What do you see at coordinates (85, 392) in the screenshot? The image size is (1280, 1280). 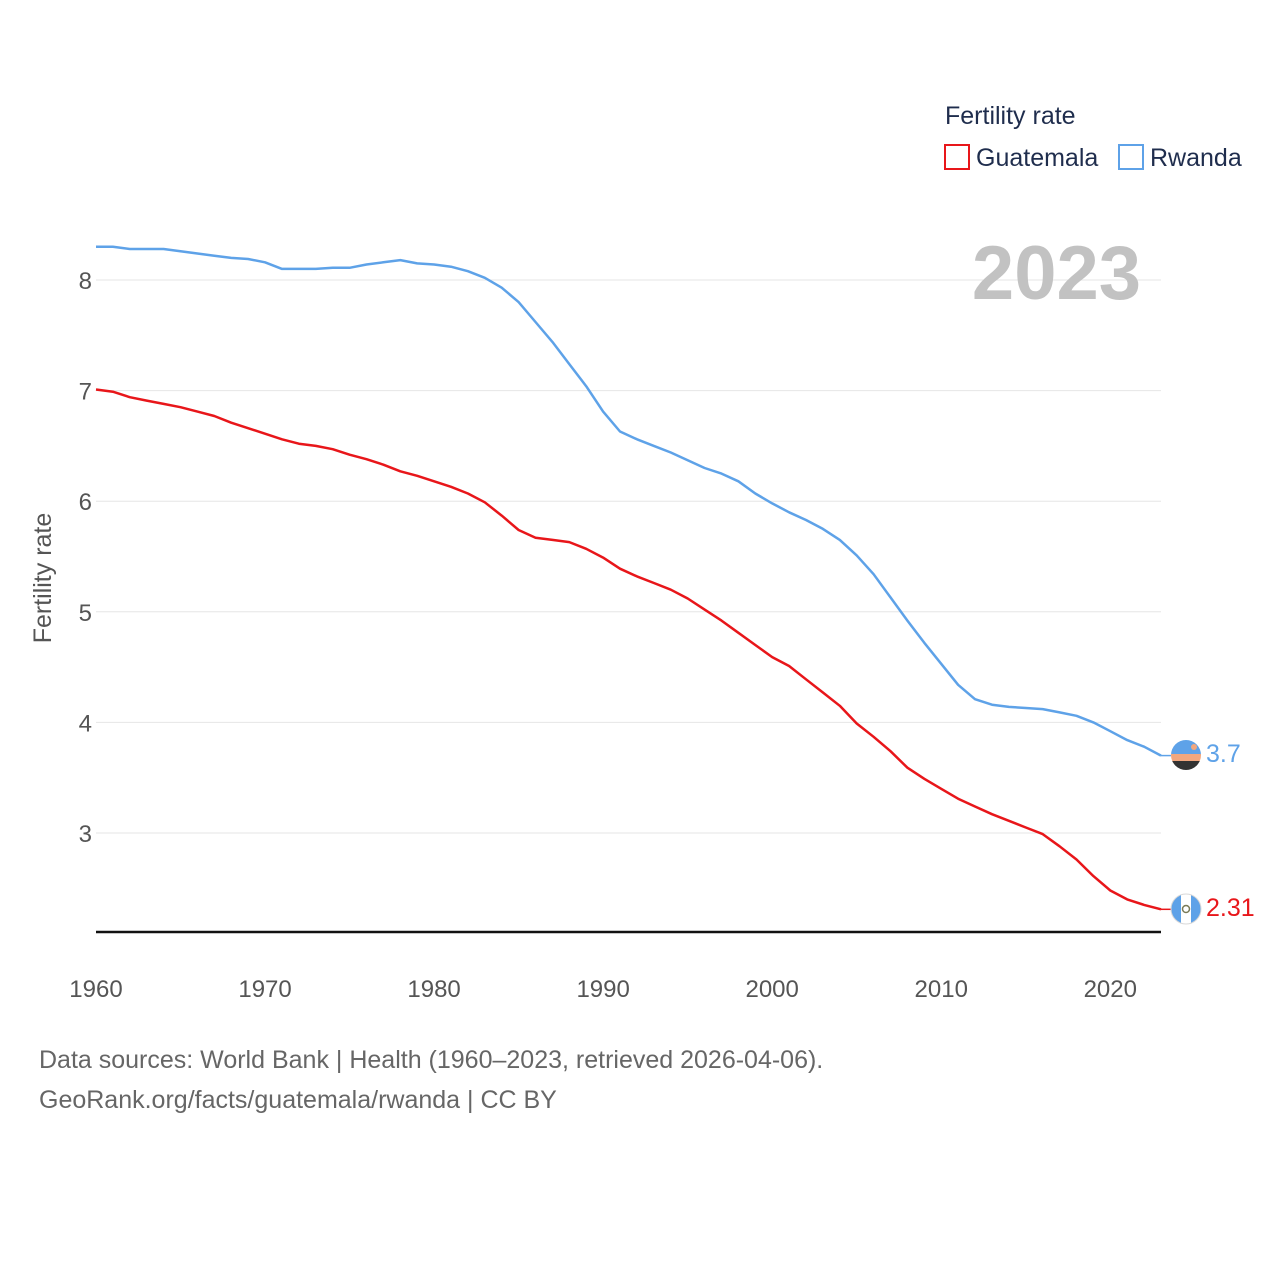 I see `y-tick-label: 7` at bounding box center [85, 392].